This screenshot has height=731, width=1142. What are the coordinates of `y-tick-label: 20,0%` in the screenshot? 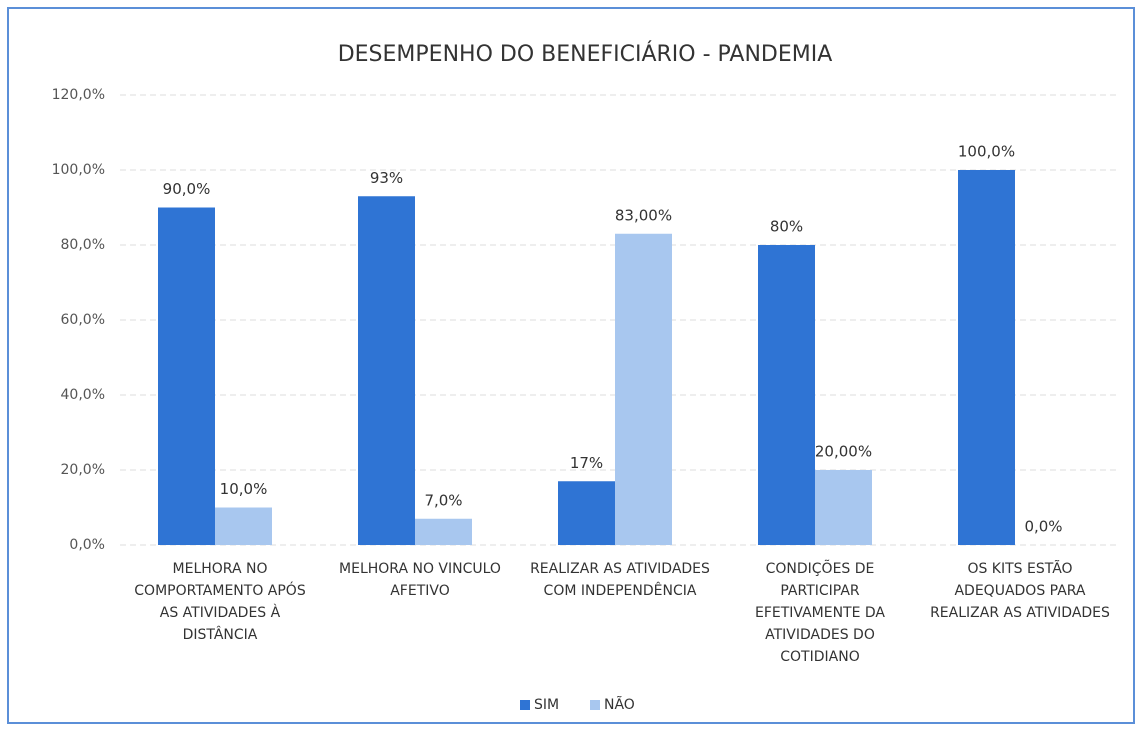 It's located at (83, 470).